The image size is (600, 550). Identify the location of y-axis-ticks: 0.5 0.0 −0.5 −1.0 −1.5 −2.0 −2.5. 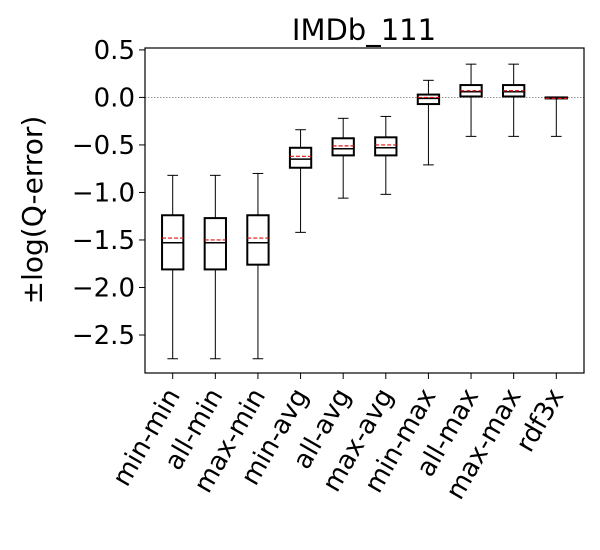
(108, 193).